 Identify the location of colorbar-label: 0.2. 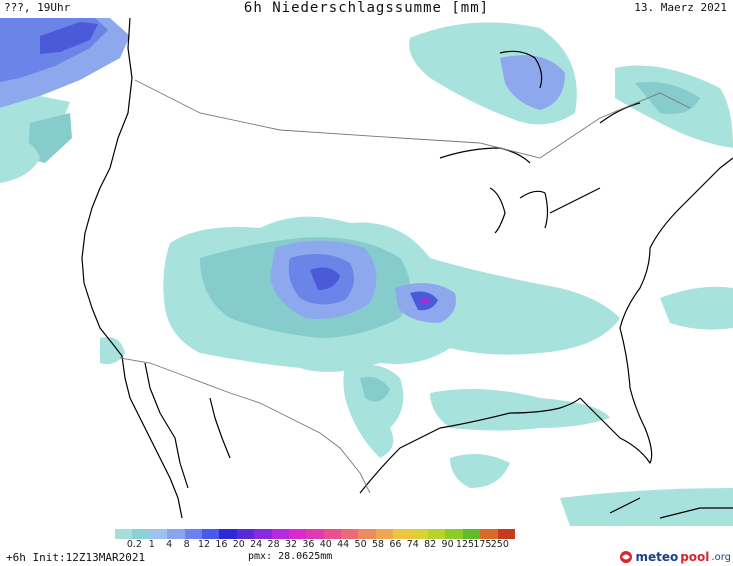
(134, 544).